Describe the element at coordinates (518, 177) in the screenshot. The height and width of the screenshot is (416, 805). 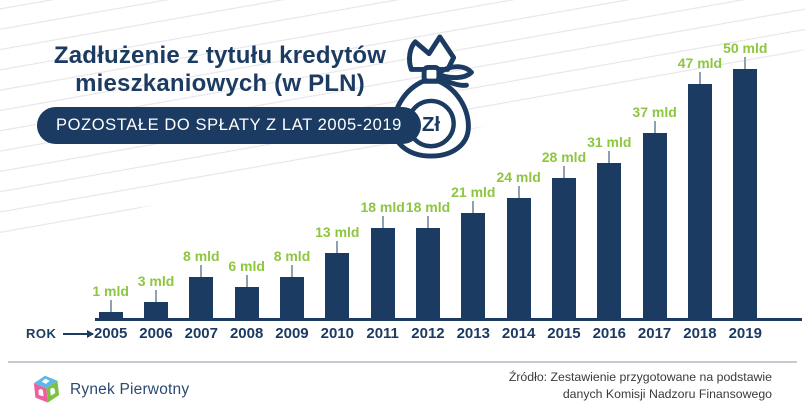
I see `bar-value-label: 24 mld` at that location.